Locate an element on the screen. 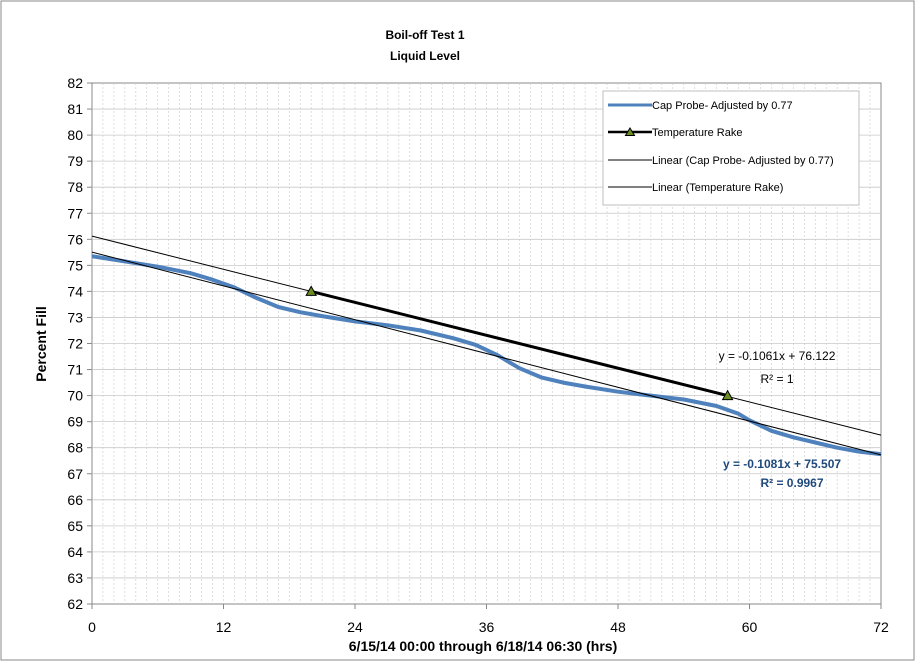  y-axis-label: Percent Fill is located at coordinates (41, 343).